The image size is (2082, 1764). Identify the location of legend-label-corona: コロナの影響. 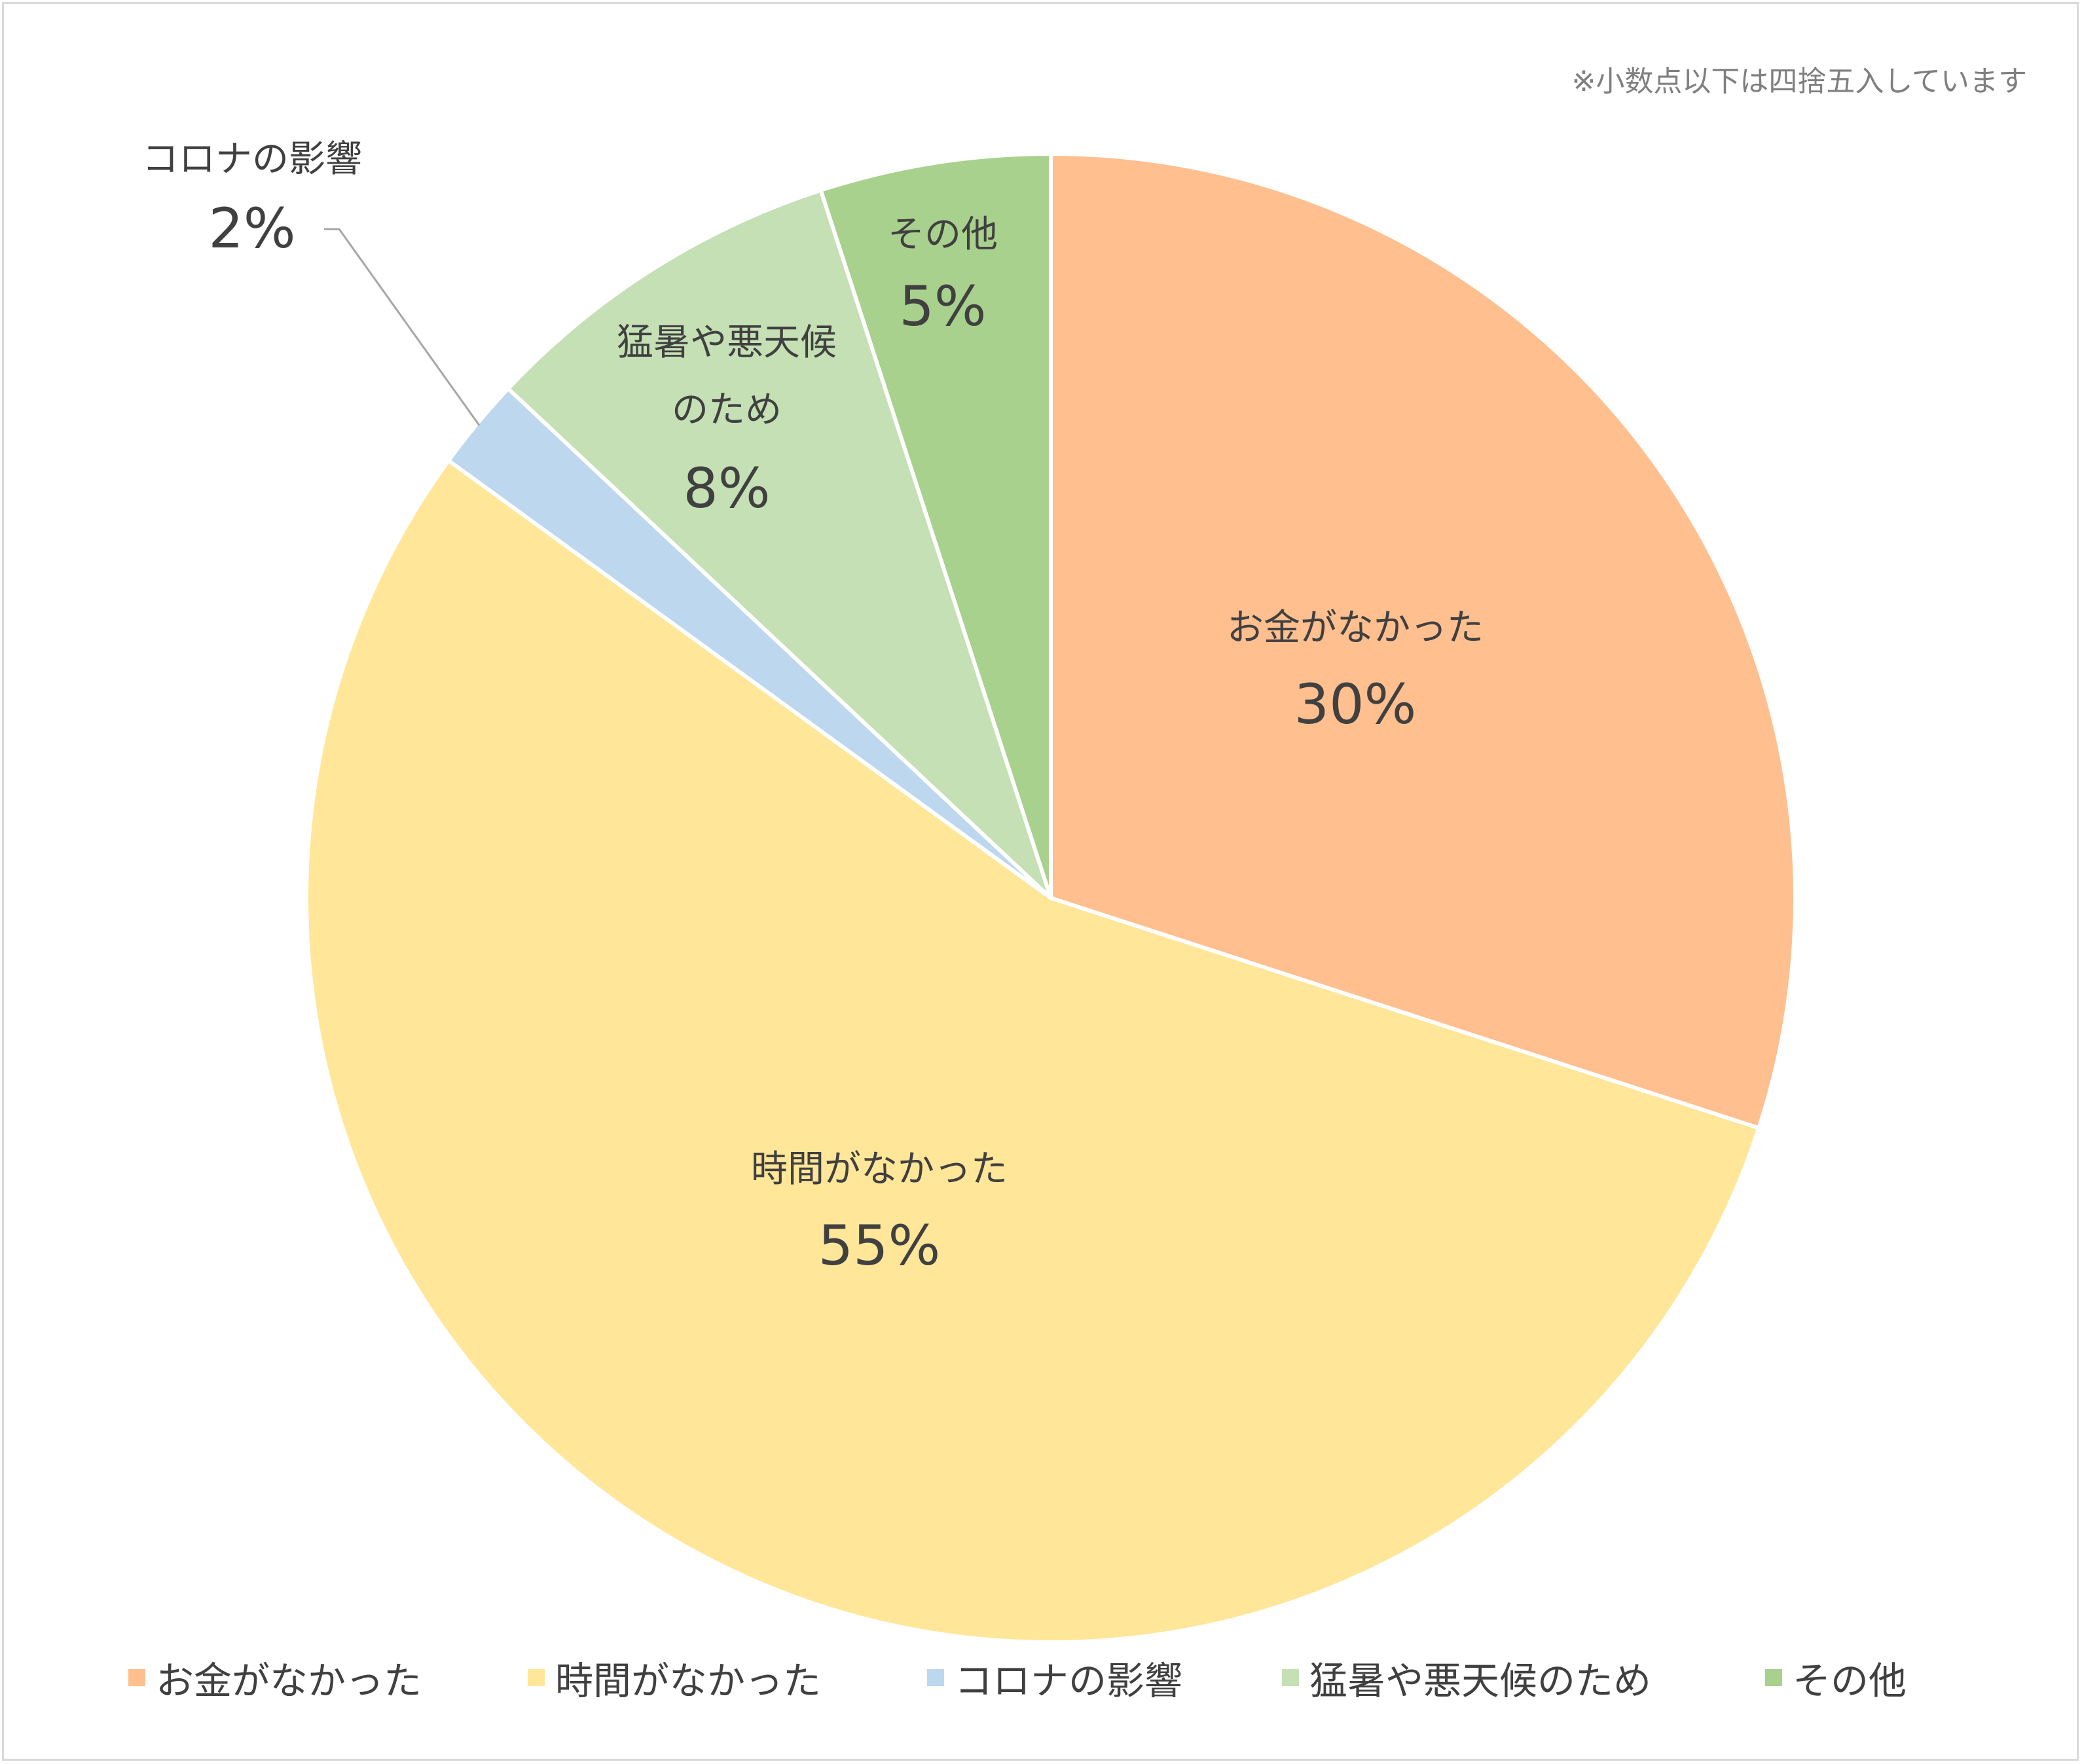
(1069, 1681).